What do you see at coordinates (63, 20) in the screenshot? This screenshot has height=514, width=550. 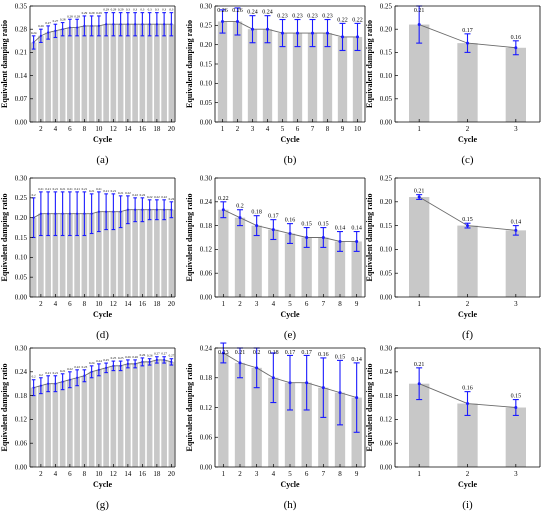 I see `data-label: 0.28` at bounding box center [63, 20].